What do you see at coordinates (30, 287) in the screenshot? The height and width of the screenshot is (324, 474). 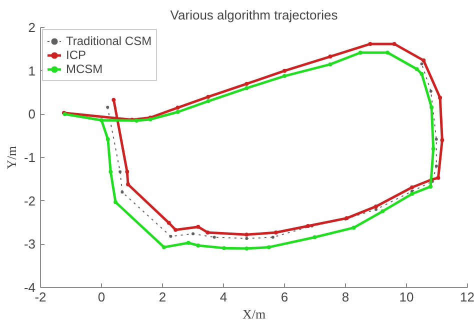 I see `y-tick-label: -4` at bounding box center [30, 287].